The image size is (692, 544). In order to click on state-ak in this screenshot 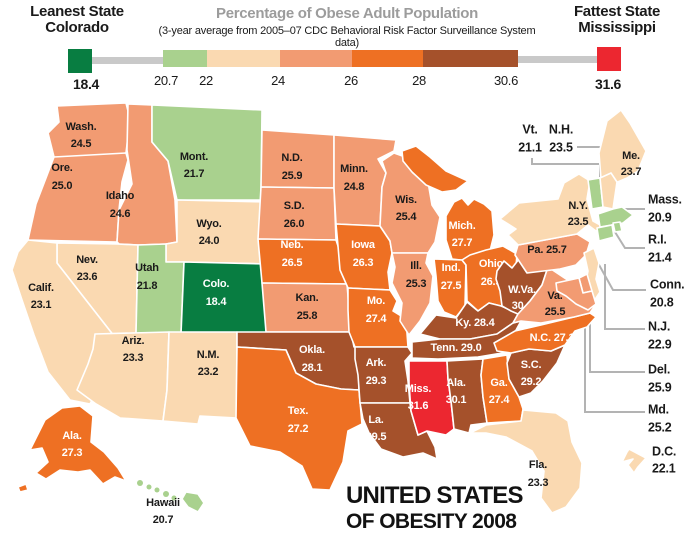, I will do `click(72, 449)`.